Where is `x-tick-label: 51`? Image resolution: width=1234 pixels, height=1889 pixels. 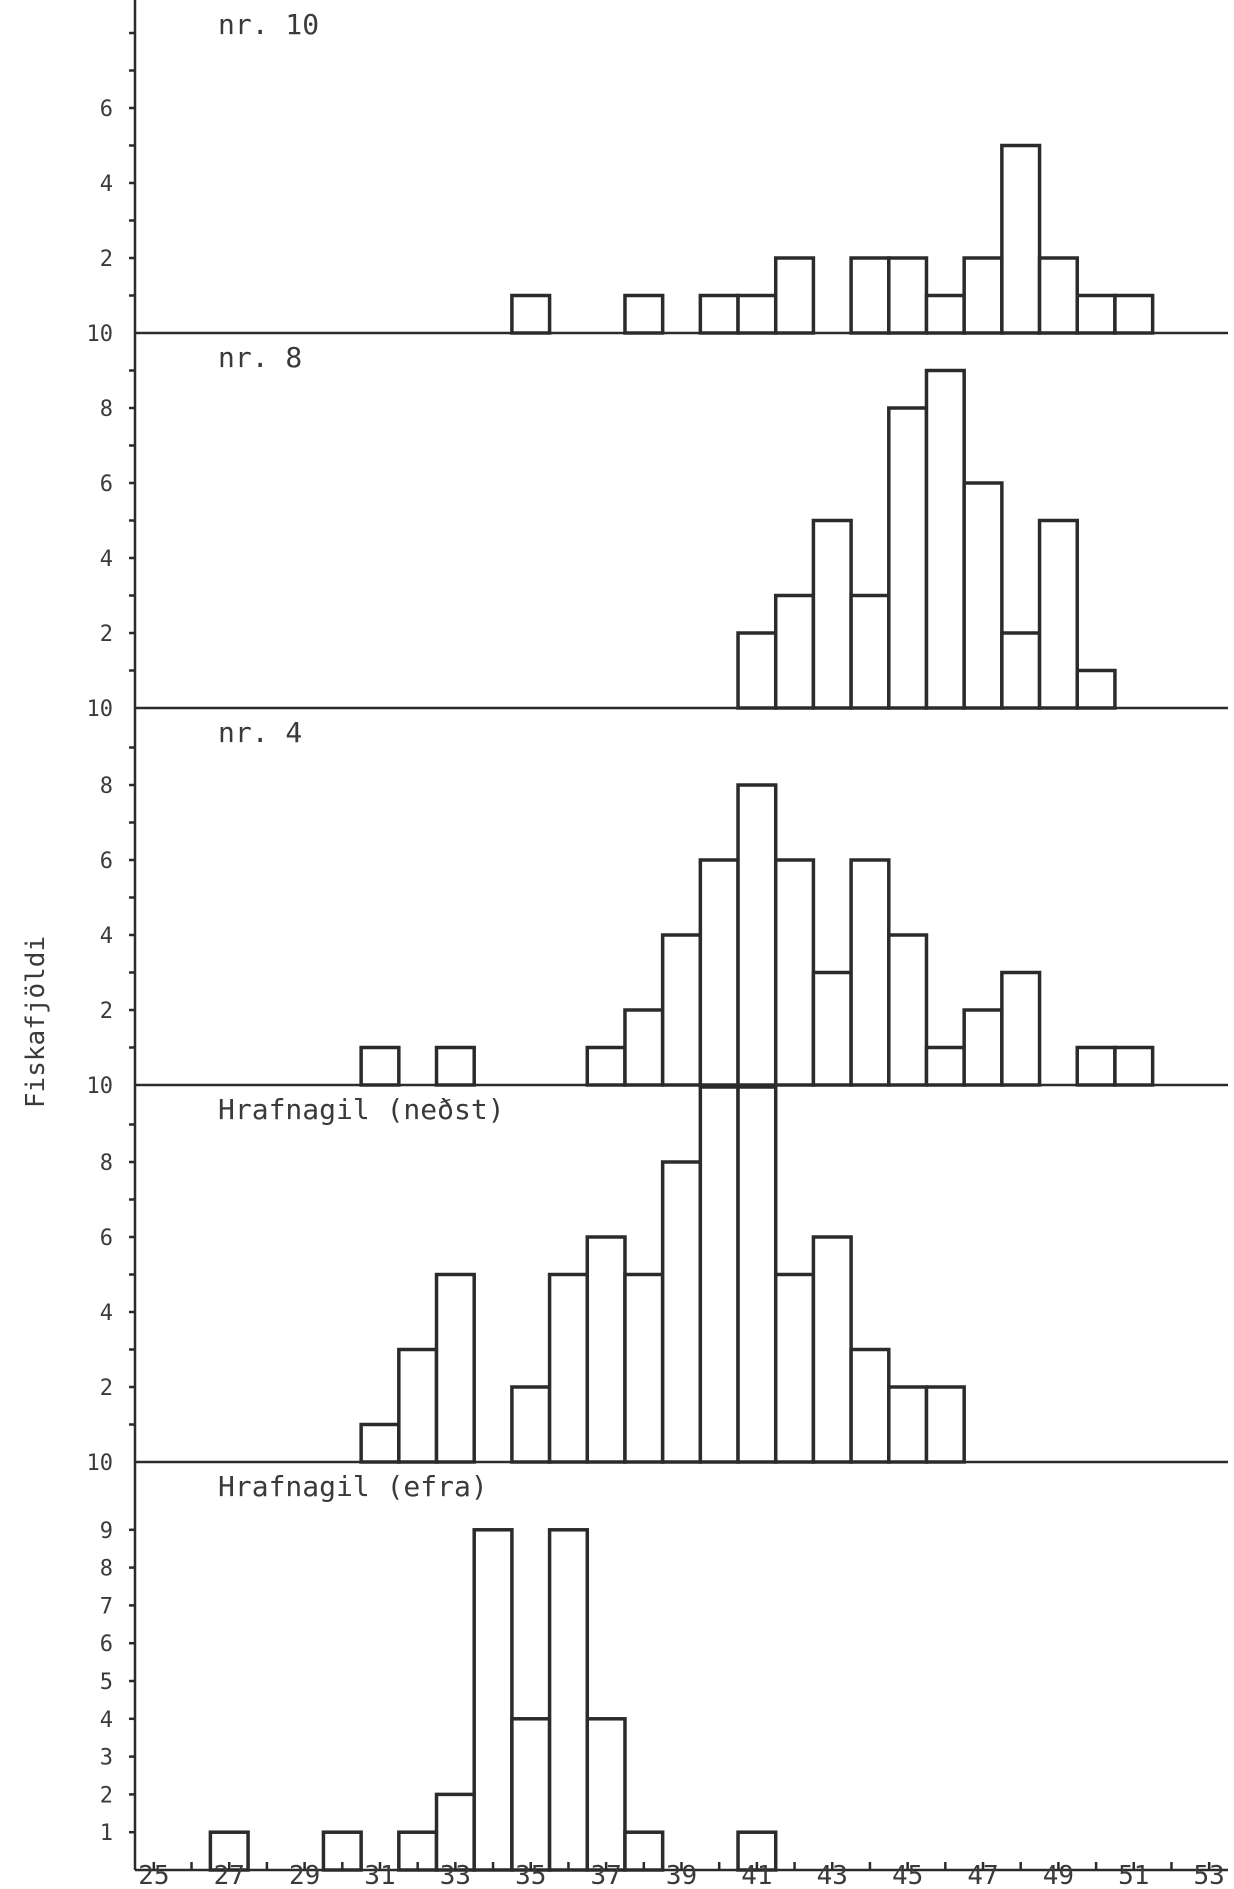 x-tick-label: 51 is located at coordinates (1133, 1875).